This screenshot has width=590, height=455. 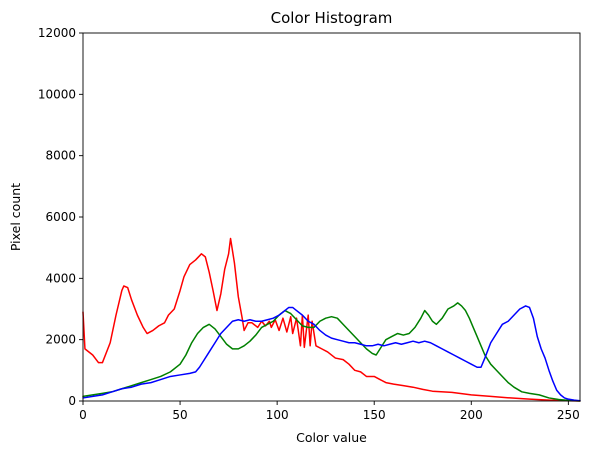 I want to click on x-tick-label: 100, so click(x=277, y=415).